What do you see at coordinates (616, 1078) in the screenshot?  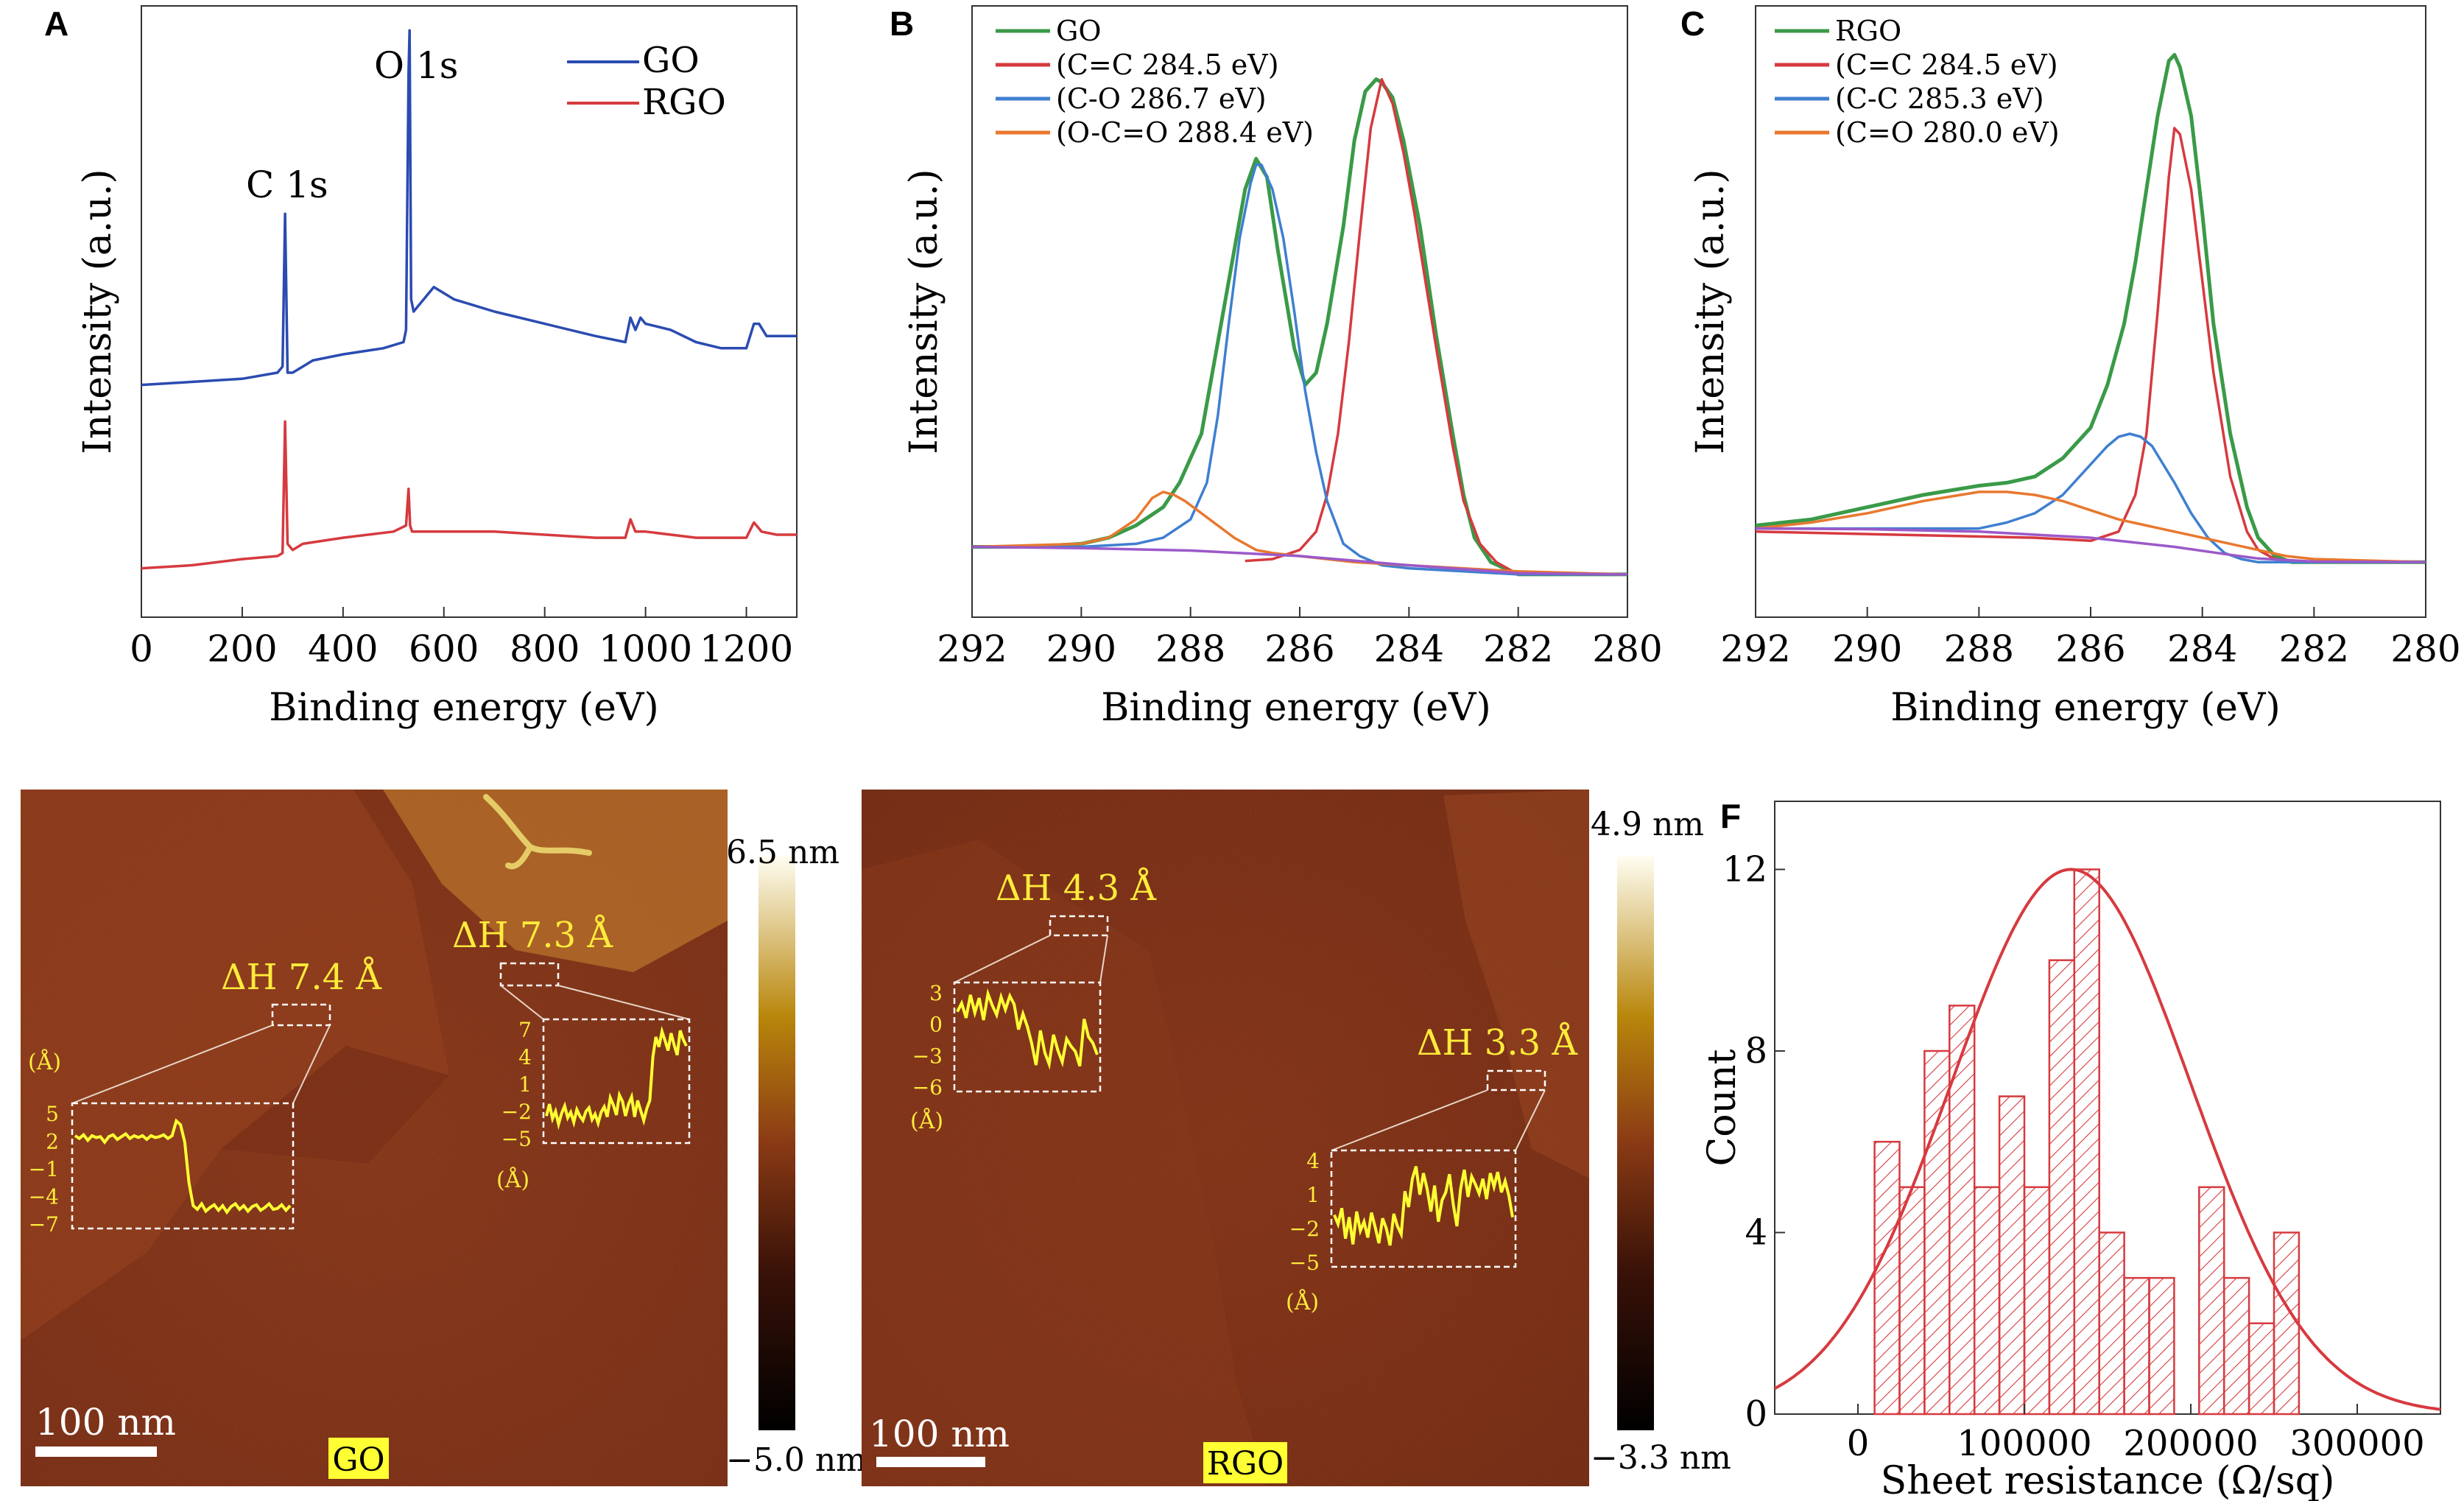 I see `inset-d2-profile` at bounding box center [616, 1078].